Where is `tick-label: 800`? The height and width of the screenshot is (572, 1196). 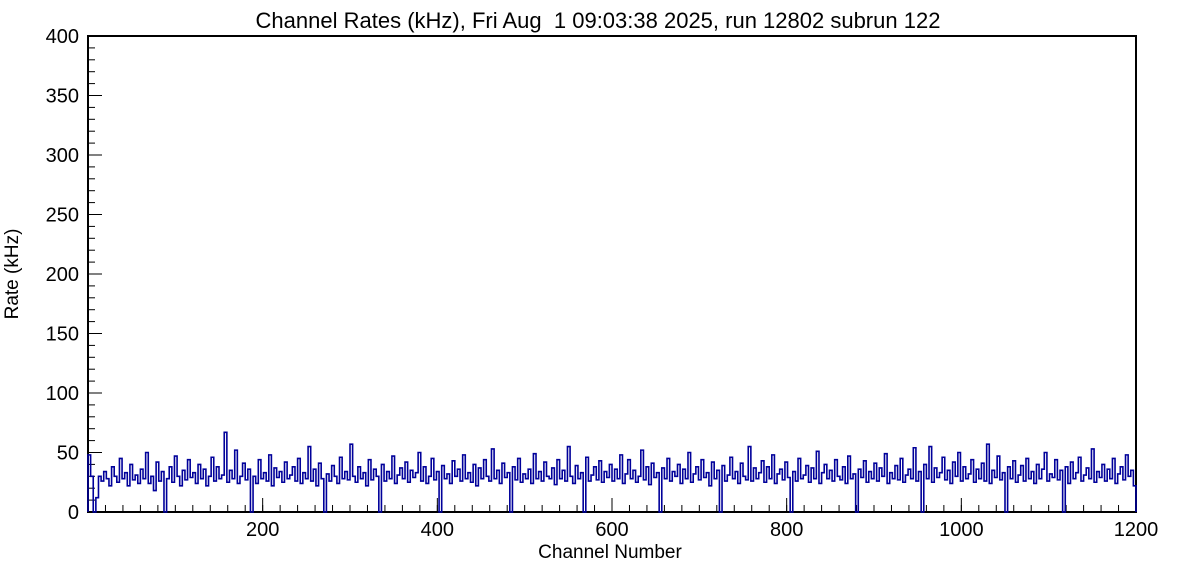 tick-label: 800 is located at coordinates (786, 530).